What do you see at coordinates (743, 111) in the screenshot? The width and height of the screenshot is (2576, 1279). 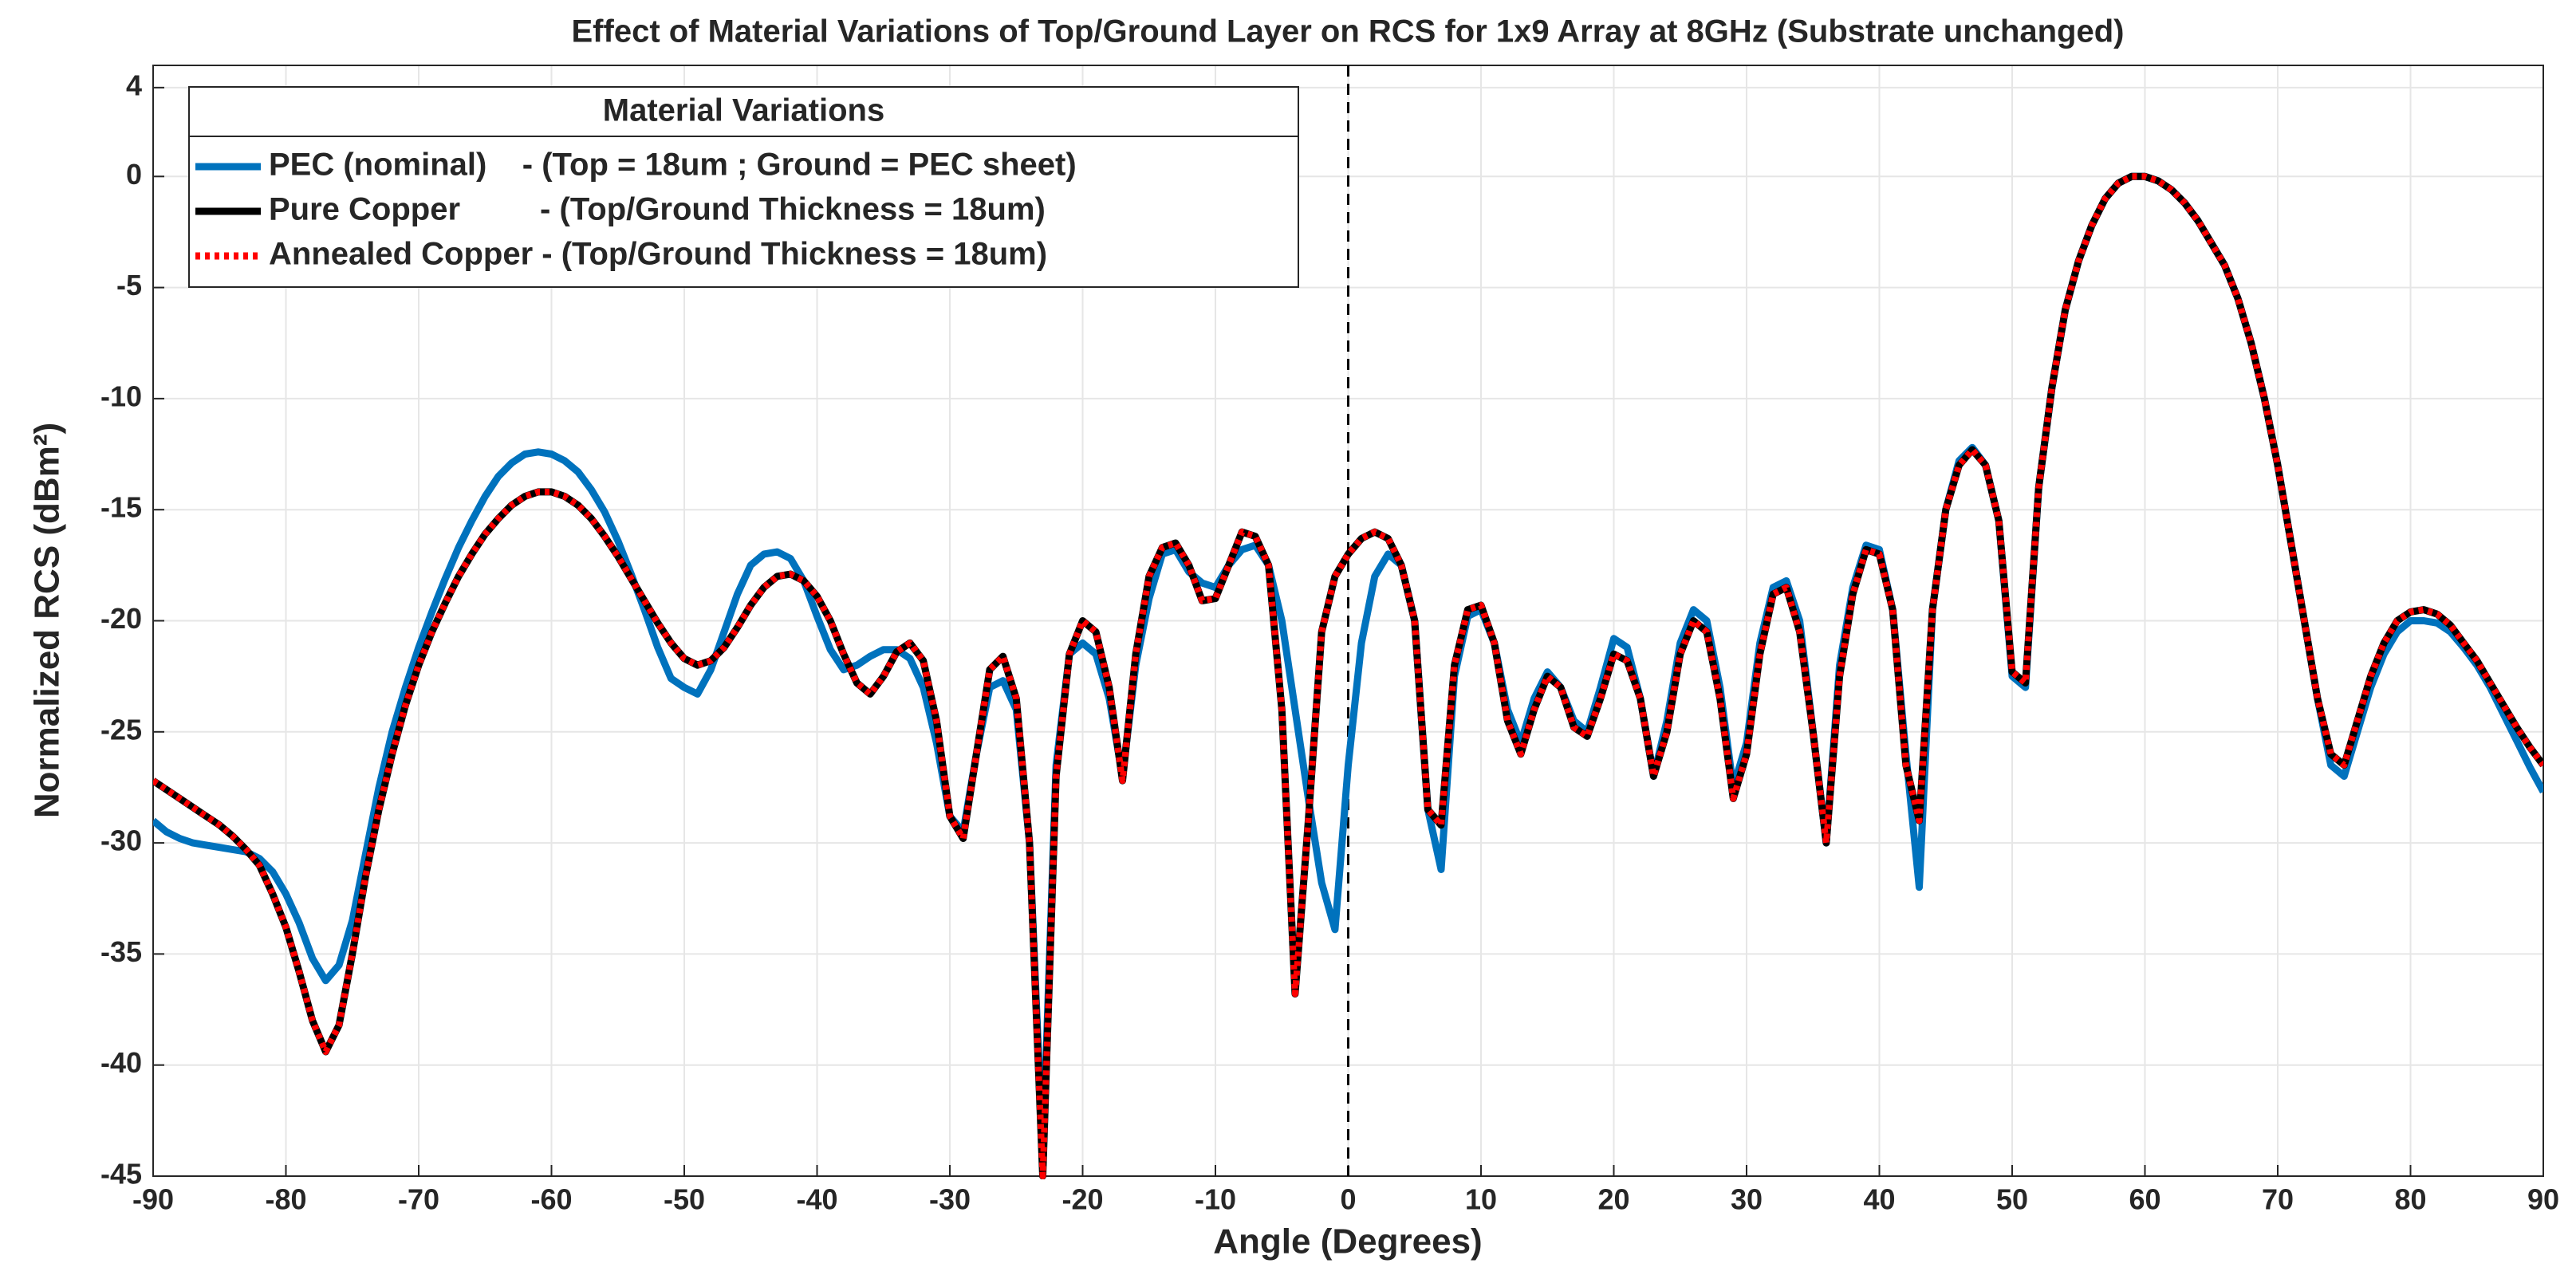 I see `legend-title: Material Variations` at bounding box center [743, 111].